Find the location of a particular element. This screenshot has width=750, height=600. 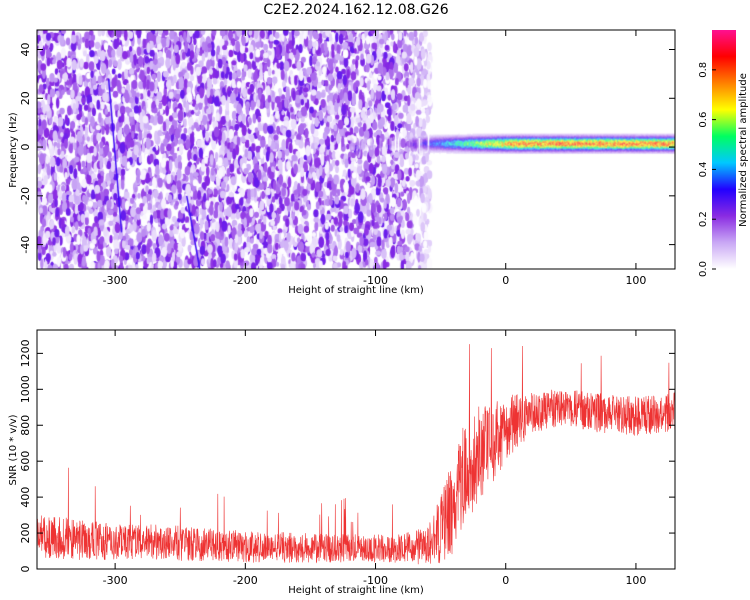

y-tick-label: 40 is located at coordinates (25, 50).